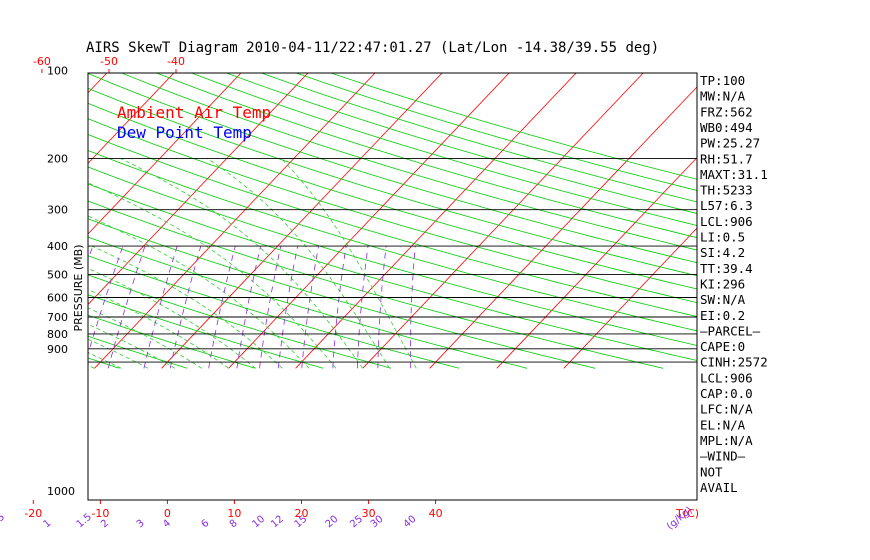 The image size is (870, 560). What do you see at coordinates (33, 513) in the screenshot?
I see `bottom-temp-tick-label: -20` at bounding box center [33, 513].